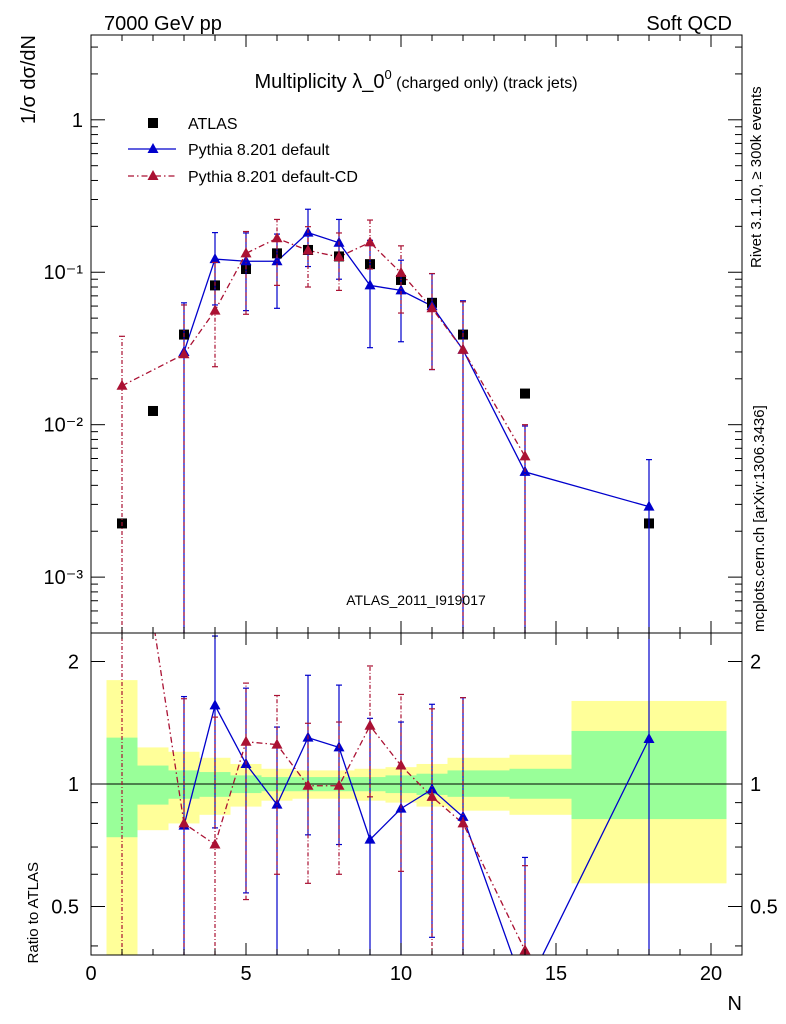 This screenshot has height=1024, width=786. What do you see at coordinates (756, 177) in the screenshot?
I see `rivet-label: Rivet 3.1.10, ≥ 300k events` at bounding box center [756, 177].